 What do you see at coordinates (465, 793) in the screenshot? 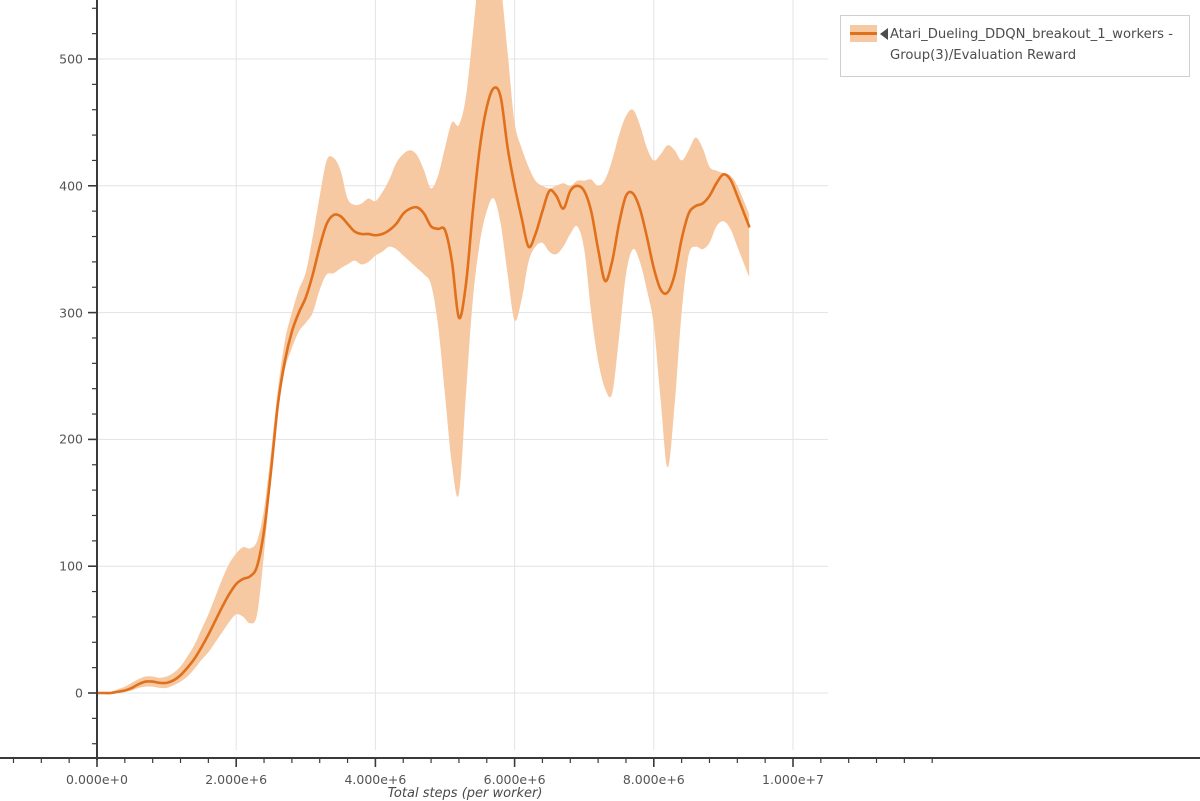
I see `x-axis-title: Total steps (per worker)` at bounding box center [465, 793].